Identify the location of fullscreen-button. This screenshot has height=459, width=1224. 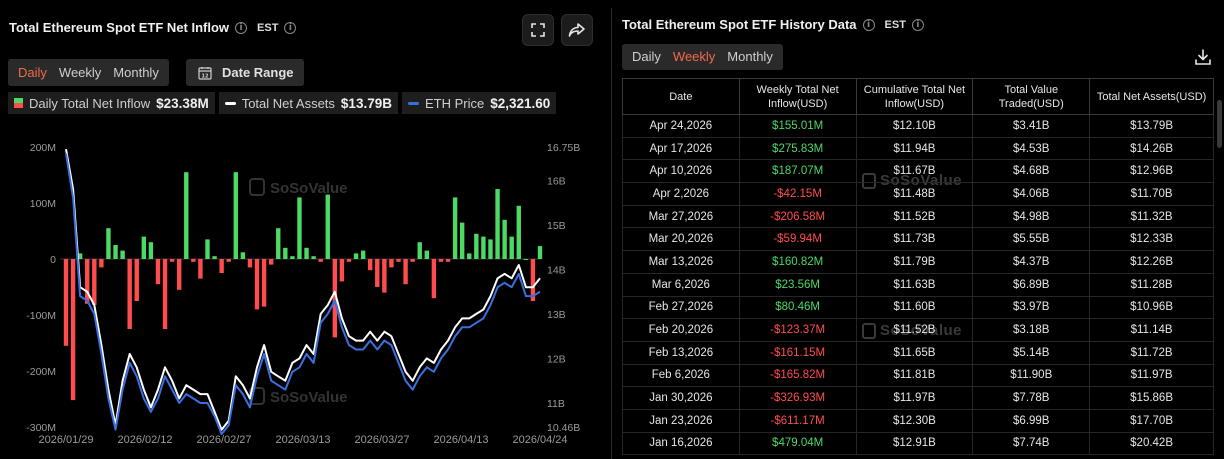
(538, 30).